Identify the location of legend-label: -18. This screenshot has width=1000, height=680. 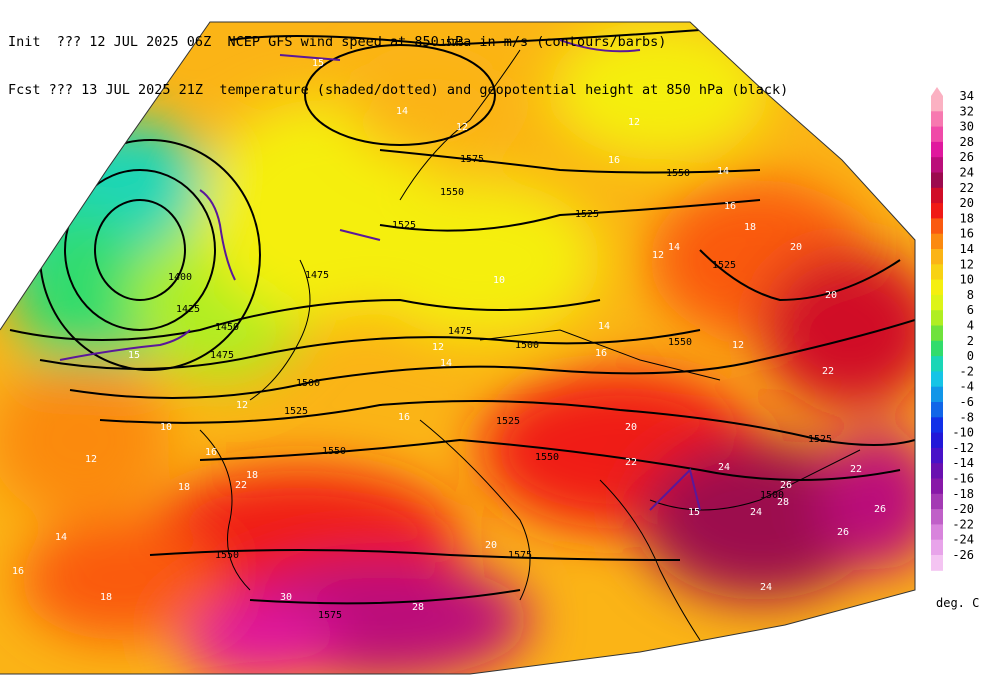
(963, 494).